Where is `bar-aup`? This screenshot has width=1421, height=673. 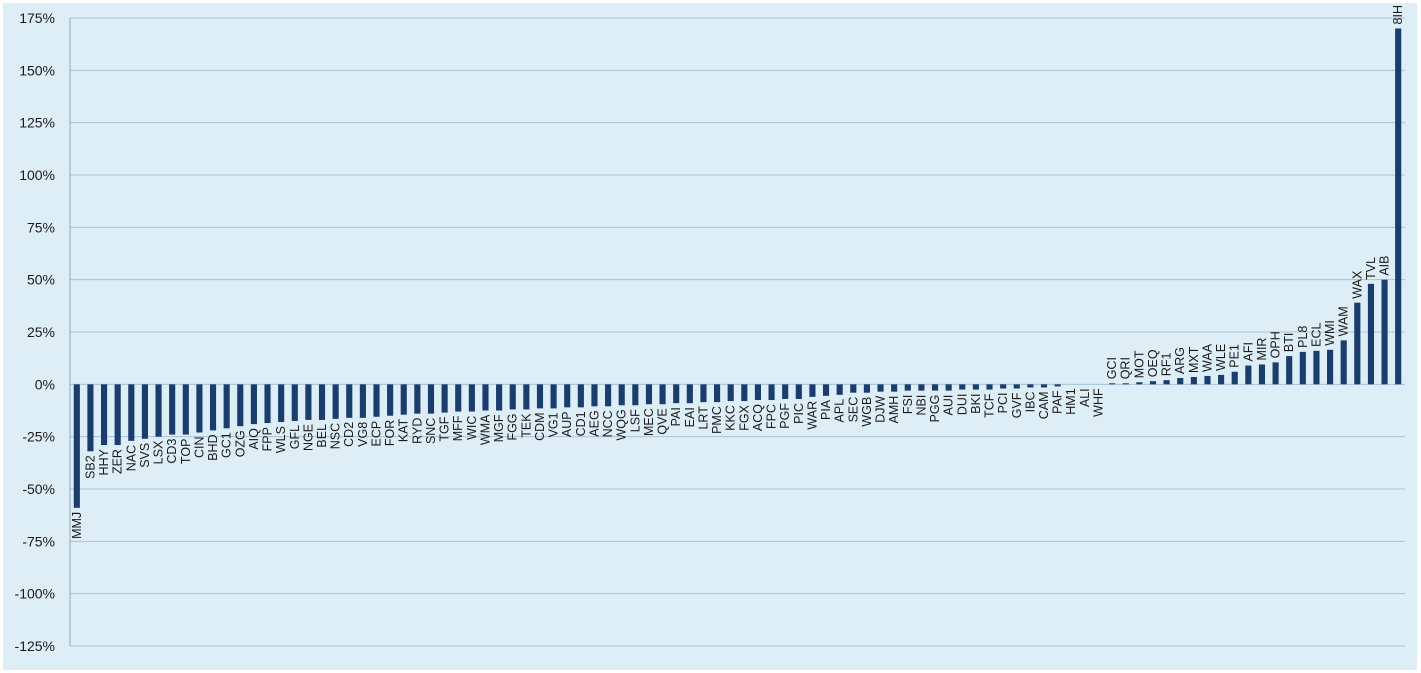 bar-aup is located at coordinates (567, 396).